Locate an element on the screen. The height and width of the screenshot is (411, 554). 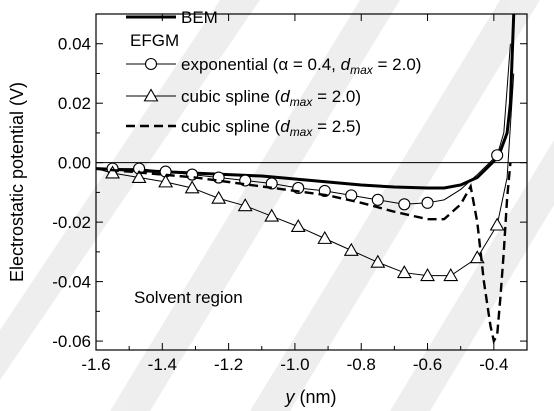
x-tick-label: -1.2 is located at coordinates (228, 364).